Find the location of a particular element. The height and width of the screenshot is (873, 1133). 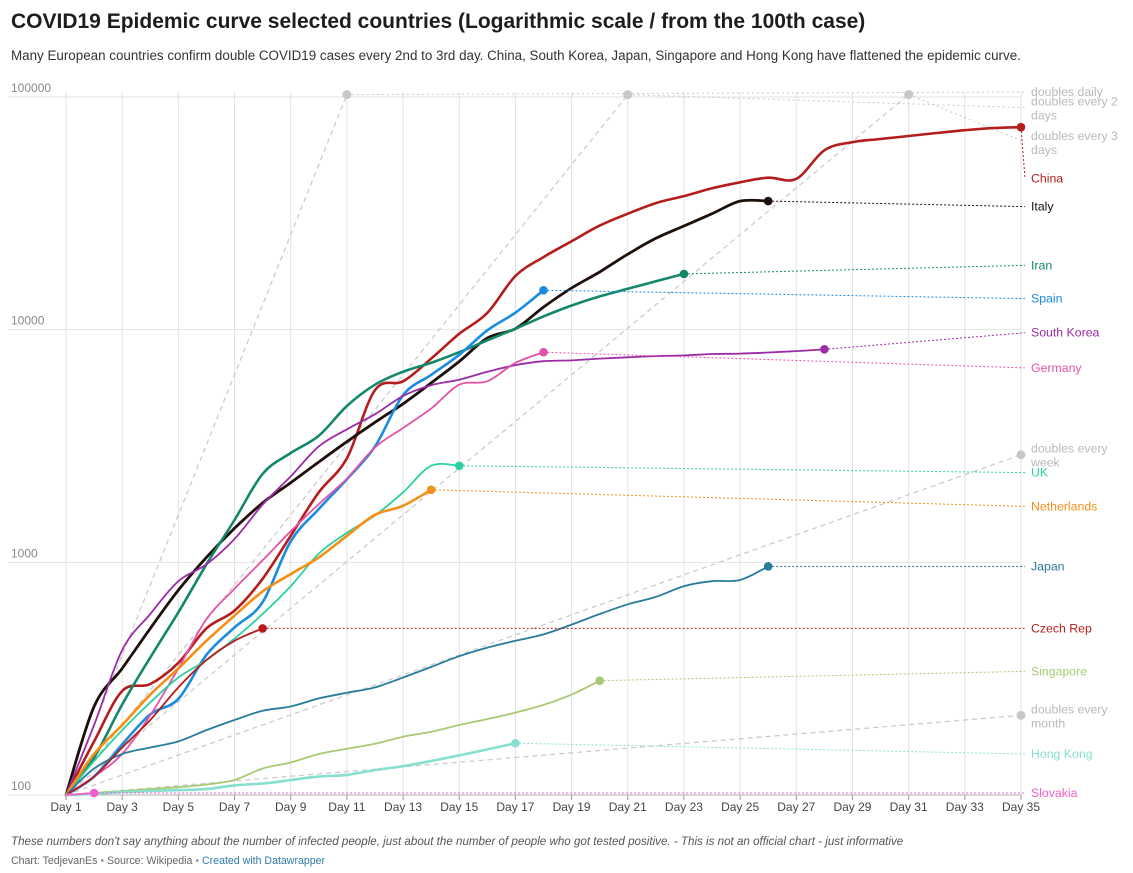

series-label: Slovakia is located at coordinates (1054, 793).